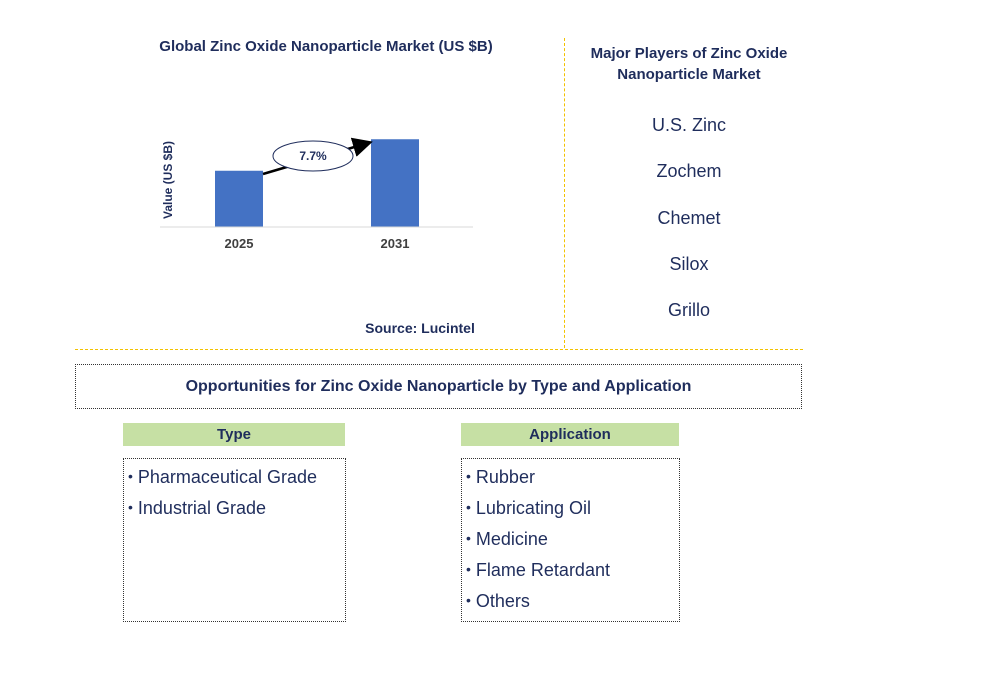  I want to click on player-item: U.S. Zinc, so click(688, 125).